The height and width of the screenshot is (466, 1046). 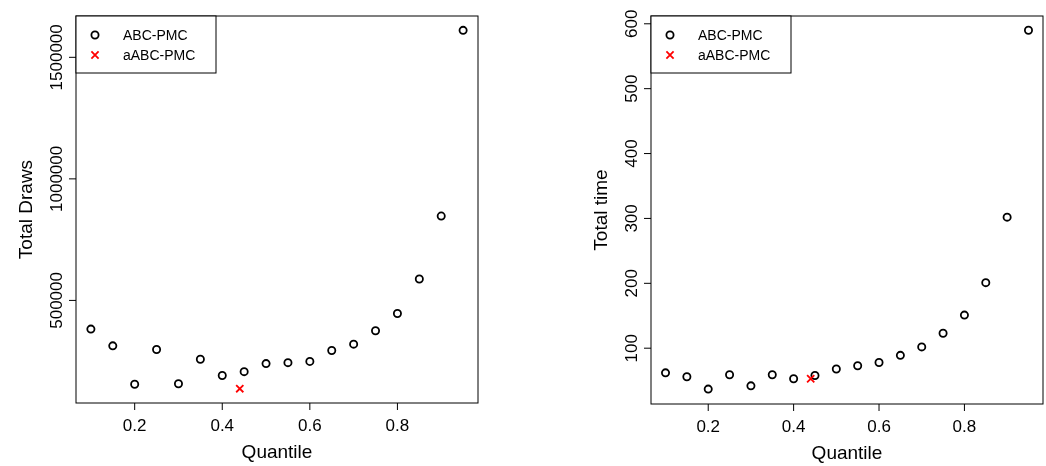 What do you see at coordinates (631, 153) in the screenshot?
I see `y-tick-label: 400` at bounding box center [631, 153].